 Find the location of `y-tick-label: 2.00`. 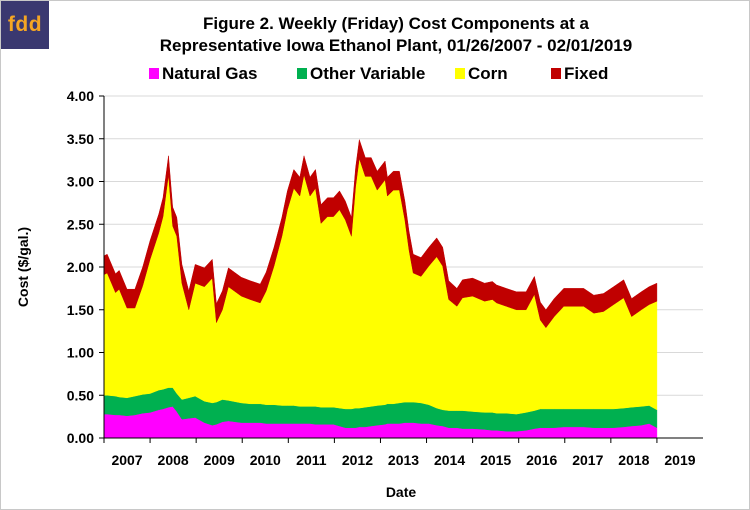

y-tick-label: 2.00 is located at coordinates (80, 267).